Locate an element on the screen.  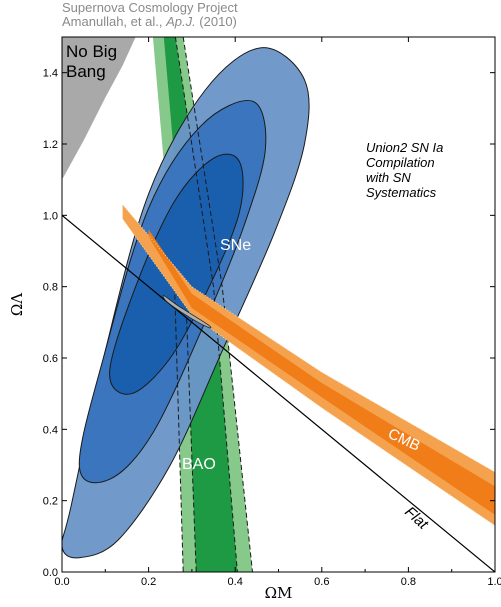
header-project: Supernova Cosmology Project is located at coordinates (150, 7).